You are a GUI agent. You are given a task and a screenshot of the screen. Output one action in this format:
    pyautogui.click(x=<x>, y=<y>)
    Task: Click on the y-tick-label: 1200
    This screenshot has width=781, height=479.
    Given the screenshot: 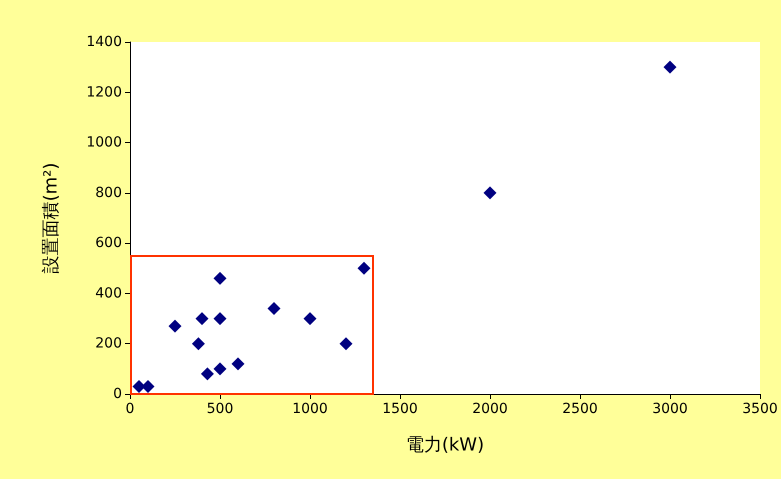 What is the action you would take?
    pyautogui.click(x=104, y=92)
    